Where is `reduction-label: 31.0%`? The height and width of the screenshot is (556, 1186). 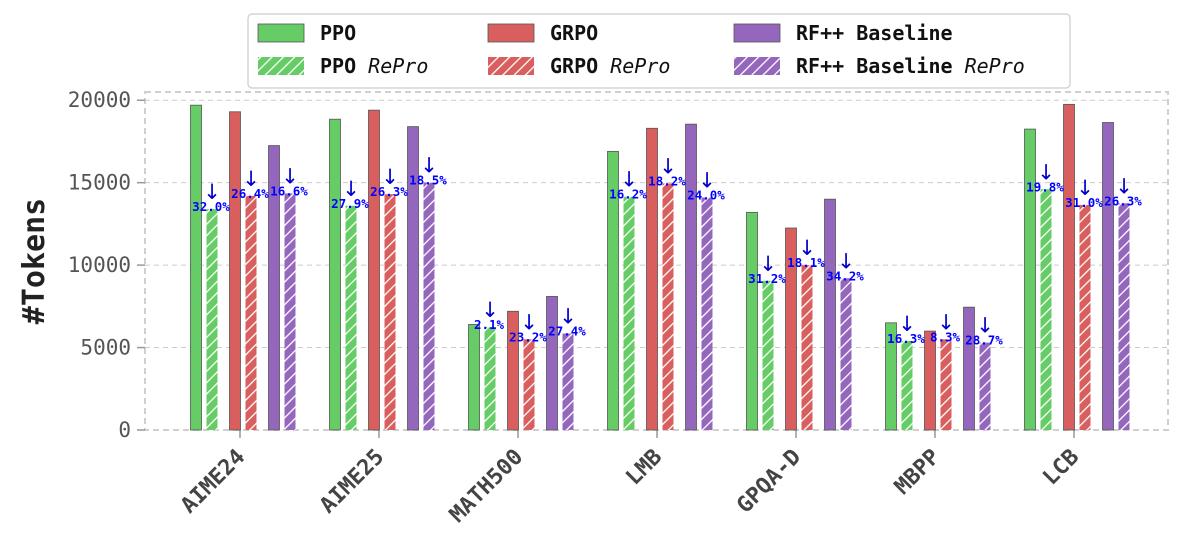
reduction-label: 31.0% is located at coordinates (1084, 202).